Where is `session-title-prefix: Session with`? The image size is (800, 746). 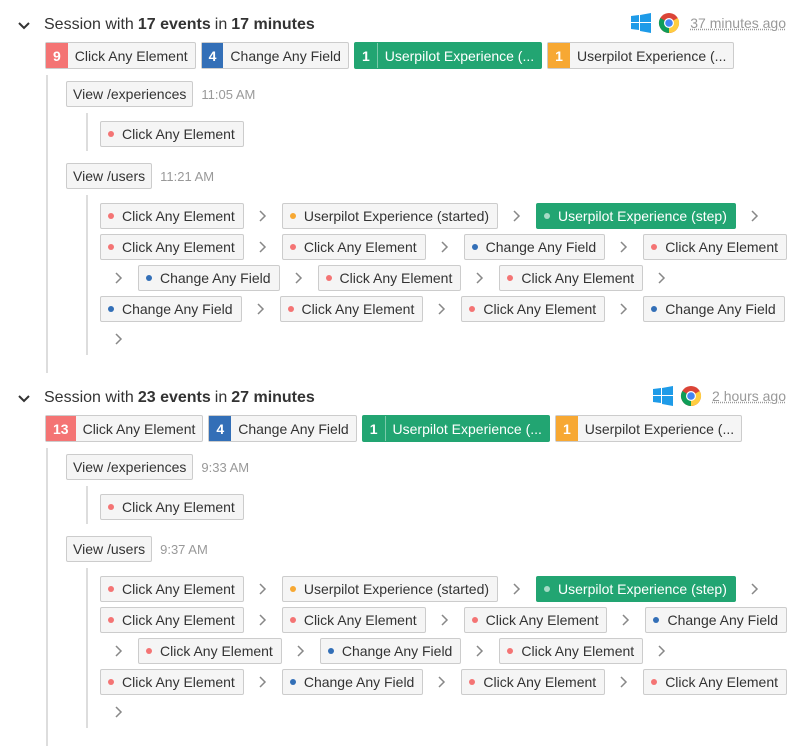
session-title-prefix: Session with is located at coordinates (89, 397).